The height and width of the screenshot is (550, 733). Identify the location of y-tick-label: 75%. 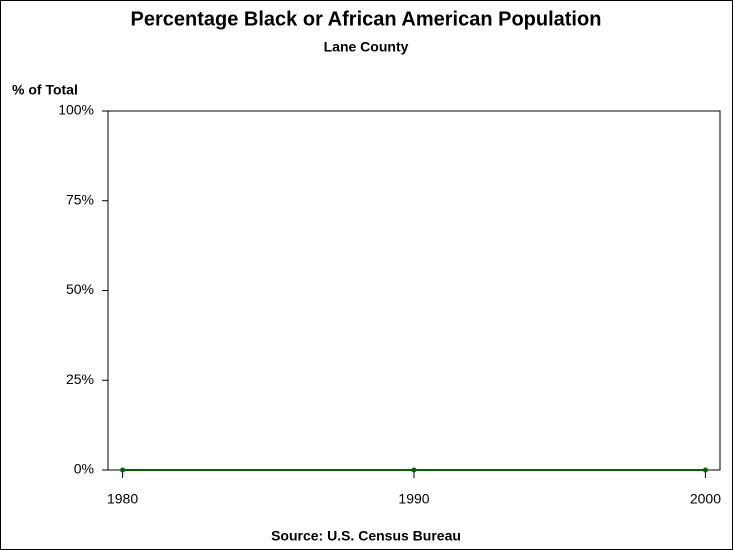
(80, 199).